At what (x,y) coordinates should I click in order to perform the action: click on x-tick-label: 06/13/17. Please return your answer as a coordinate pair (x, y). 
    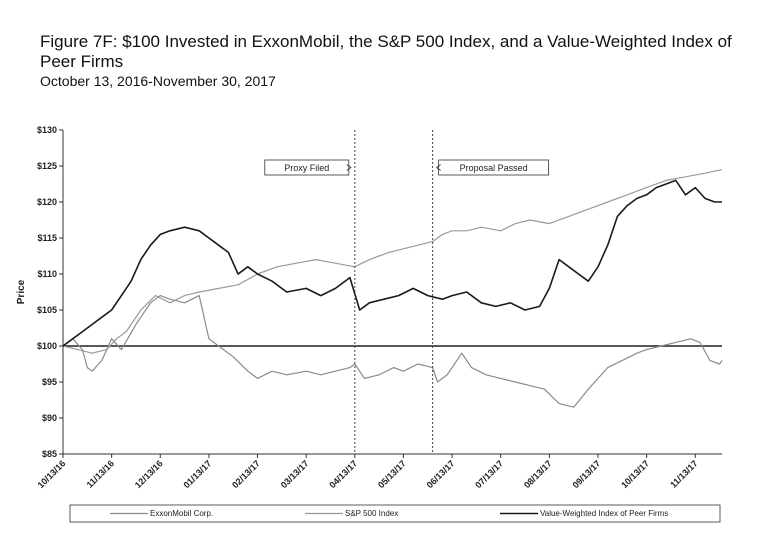
    Looking at the image, I should click on (441, 474).